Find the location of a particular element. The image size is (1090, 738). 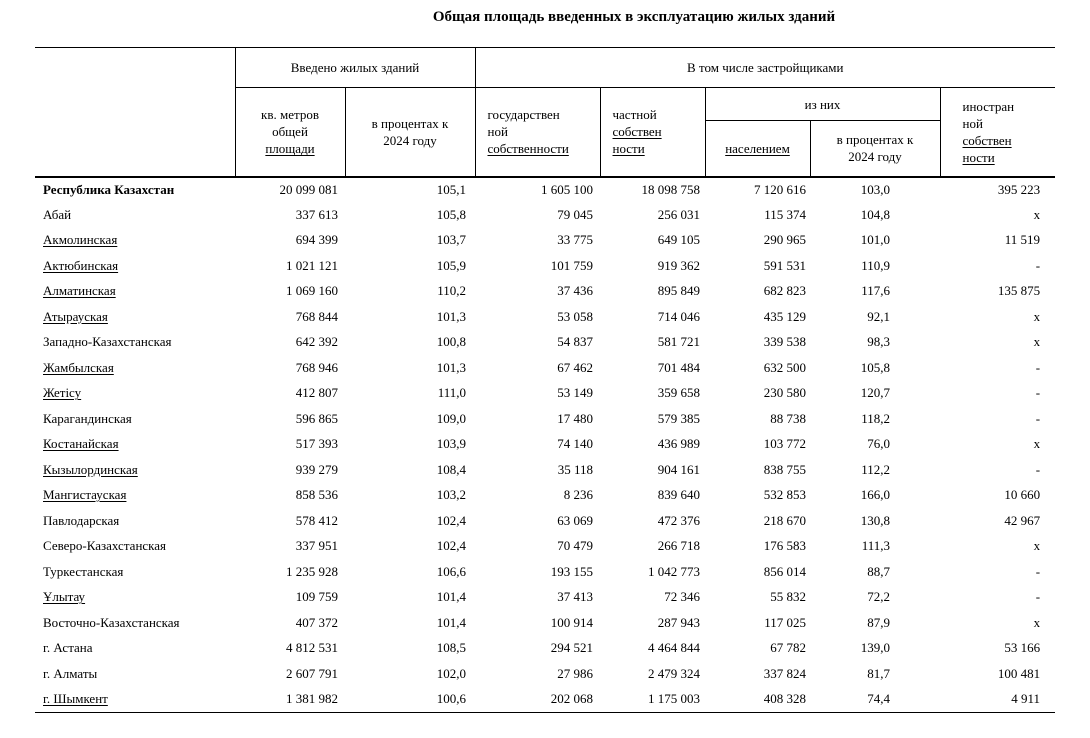

value-cell: 768 844 is located at coordinates (316, 316).